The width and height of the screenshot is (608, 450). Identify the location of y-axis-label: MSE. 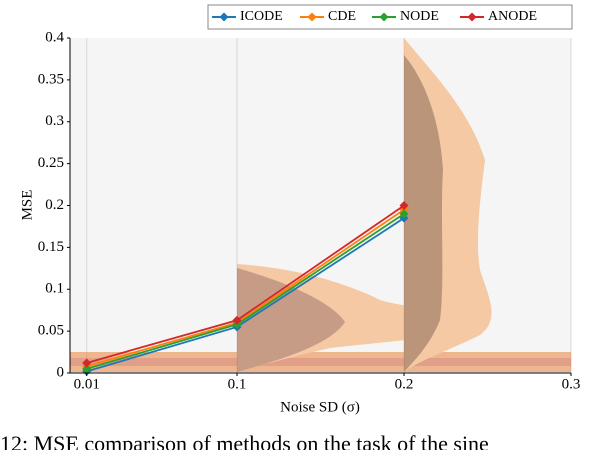
(27, 205).